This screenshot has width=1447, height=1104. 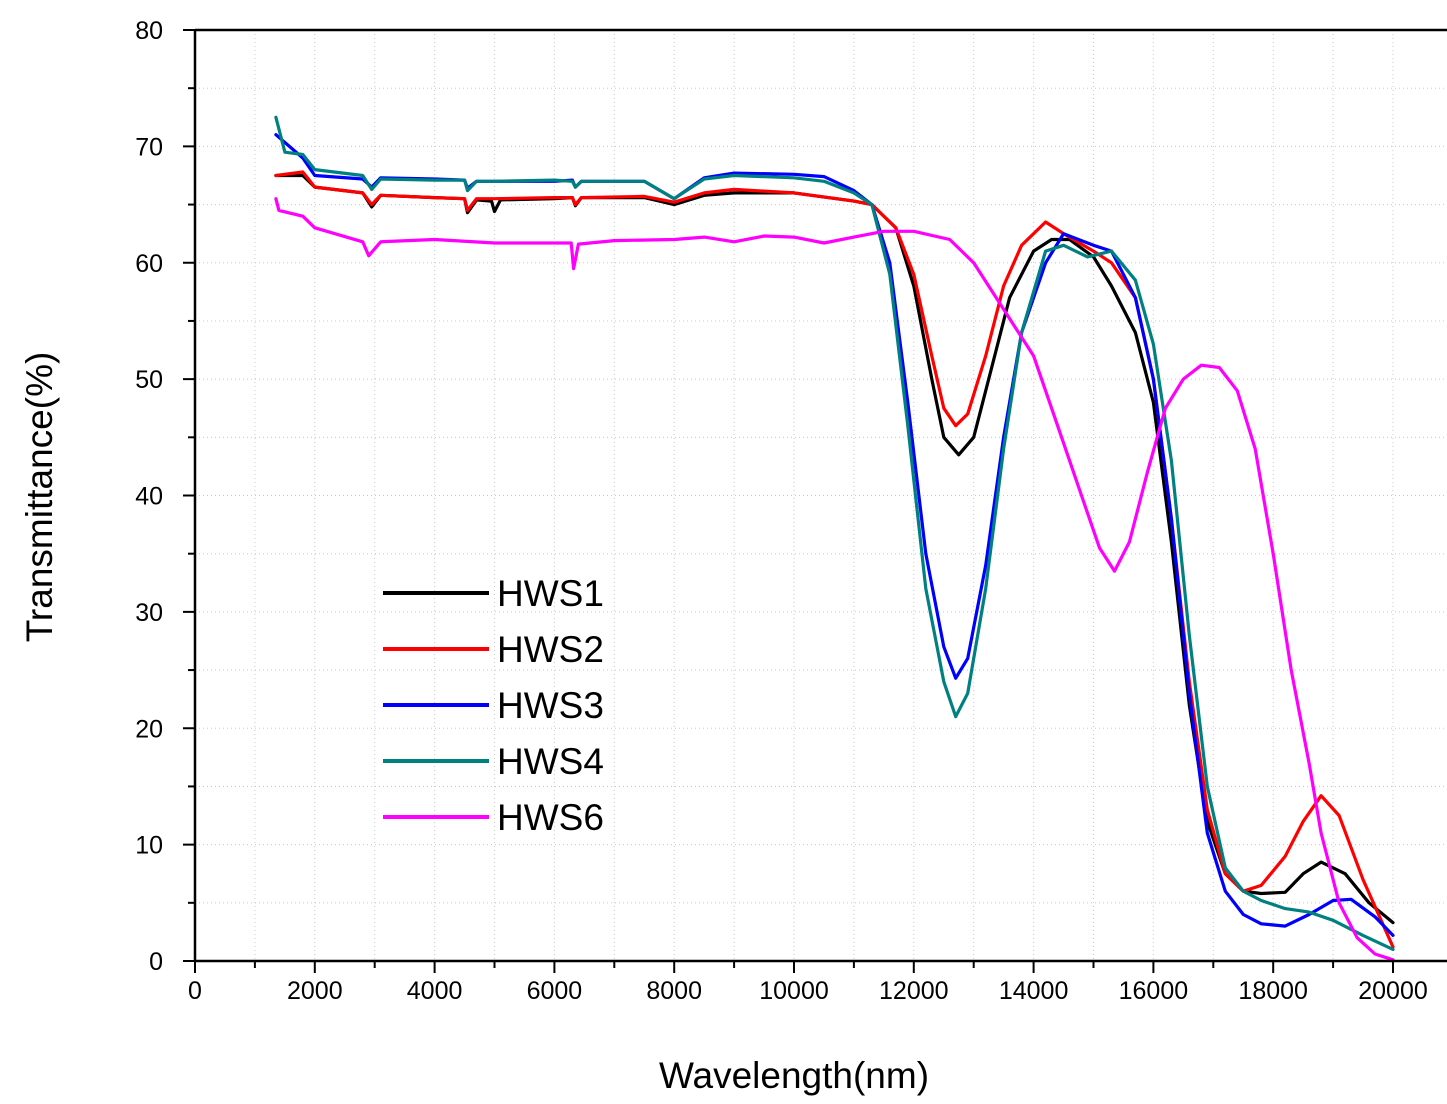 I want to click on x-tick-label: 4000, so click(x=435, y=991).